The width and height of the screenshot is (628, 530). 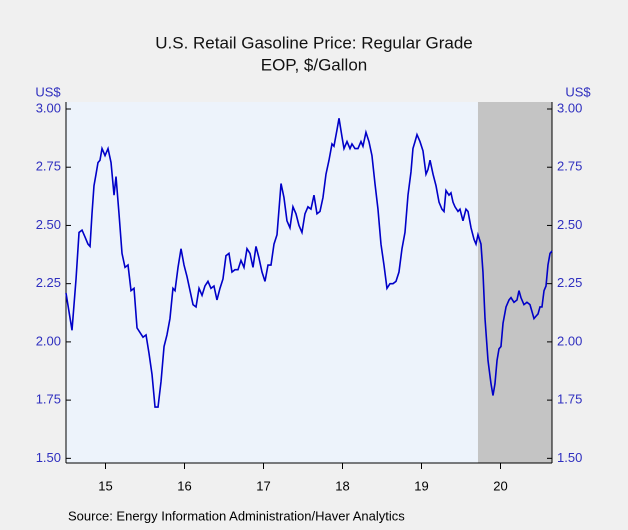 What do you see at coordinates (48, 224) in the screenshot?
I see `y-tick-label: 2.50` at bounding box center [48, 224].